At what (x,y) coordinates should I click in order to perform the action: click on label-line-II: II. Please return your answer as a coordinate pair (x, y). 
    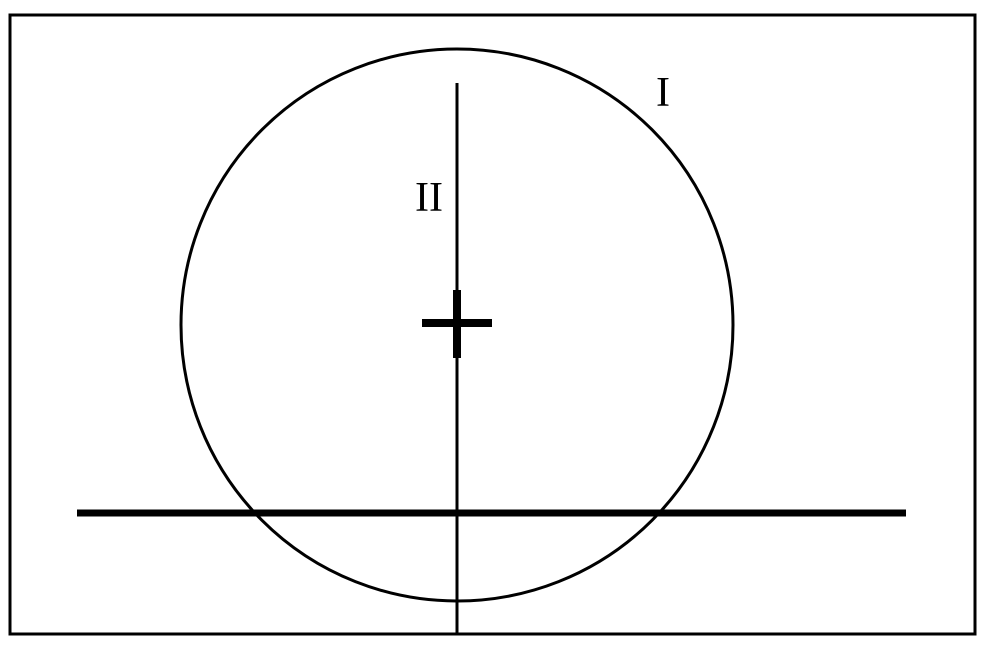
    Looking at the image, I should click on (429, 198).